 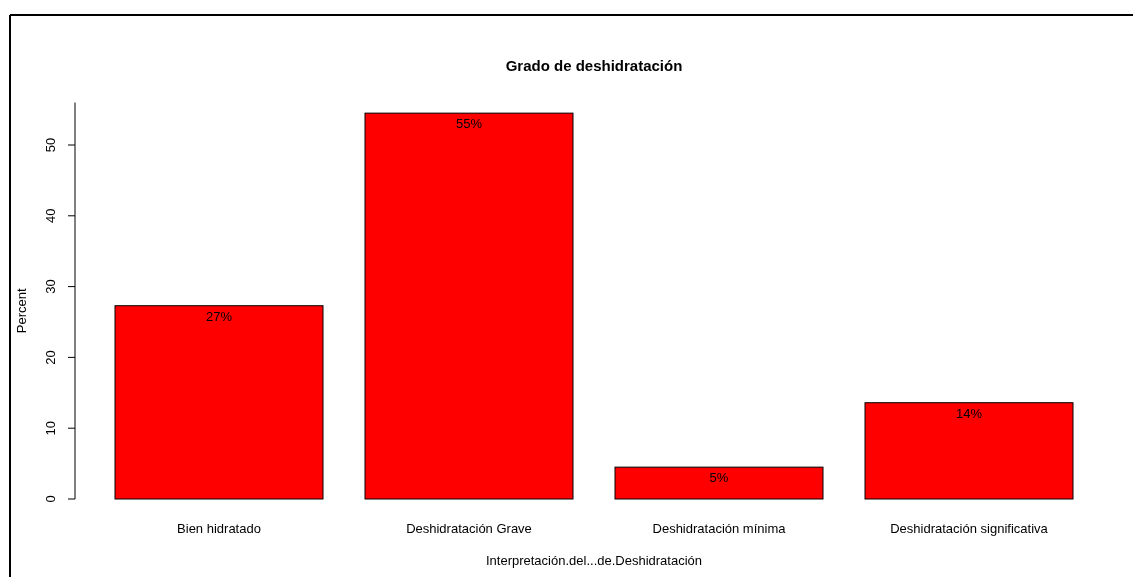 I want to click on x-axis-title: Interpretación.del...de.Deshidratación, so click(x=594, y=560).